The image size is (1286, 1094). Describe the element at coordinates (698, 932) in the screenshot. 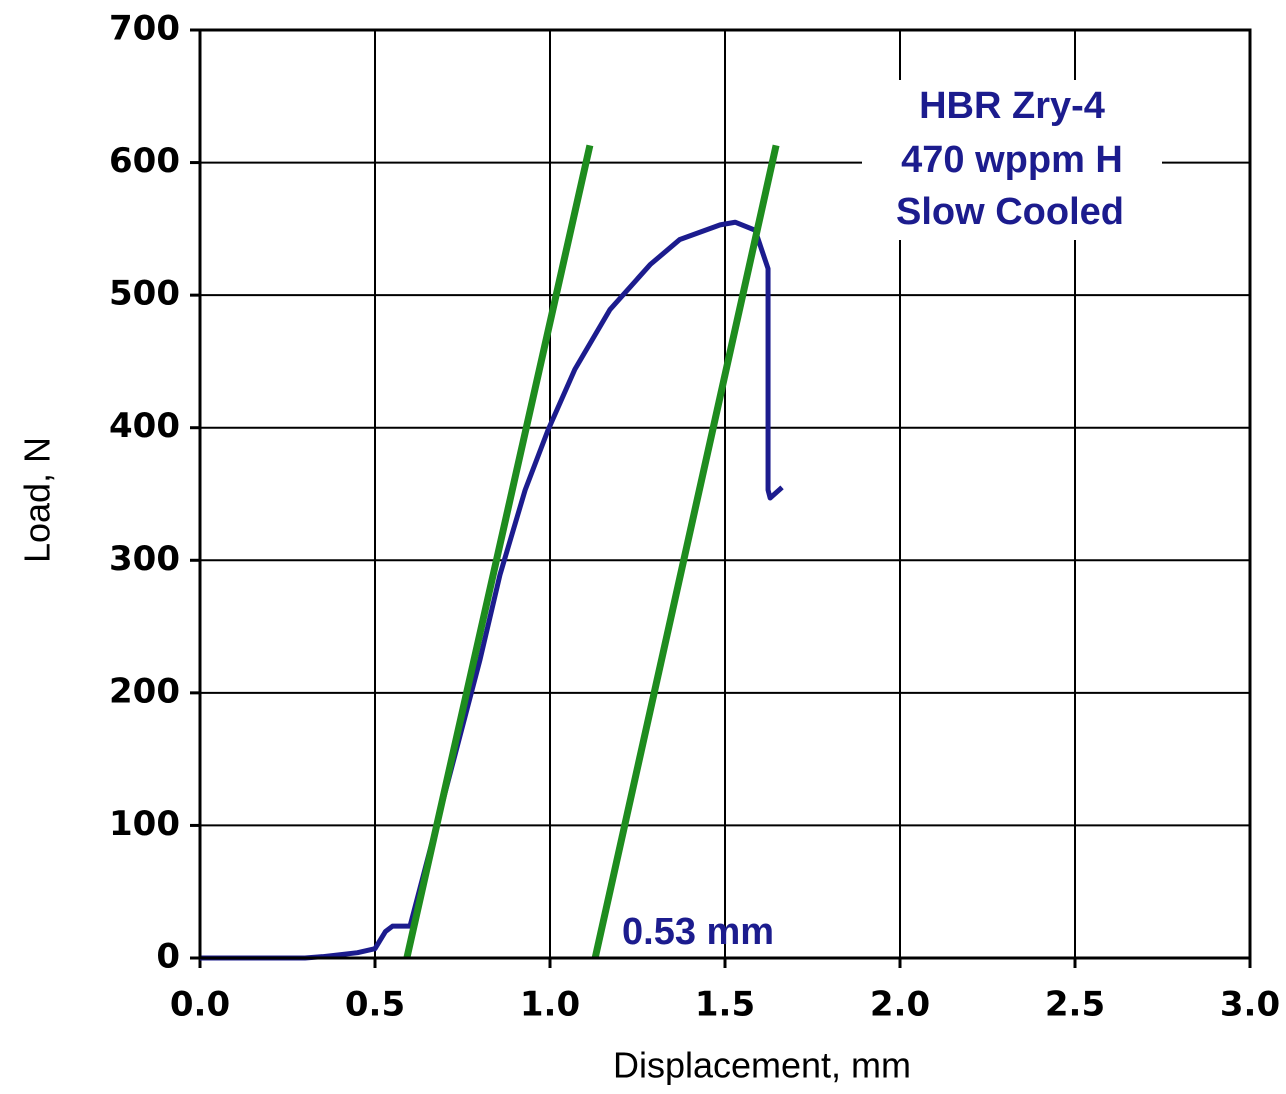

I see `annotation: 0.53 mm` at that location.